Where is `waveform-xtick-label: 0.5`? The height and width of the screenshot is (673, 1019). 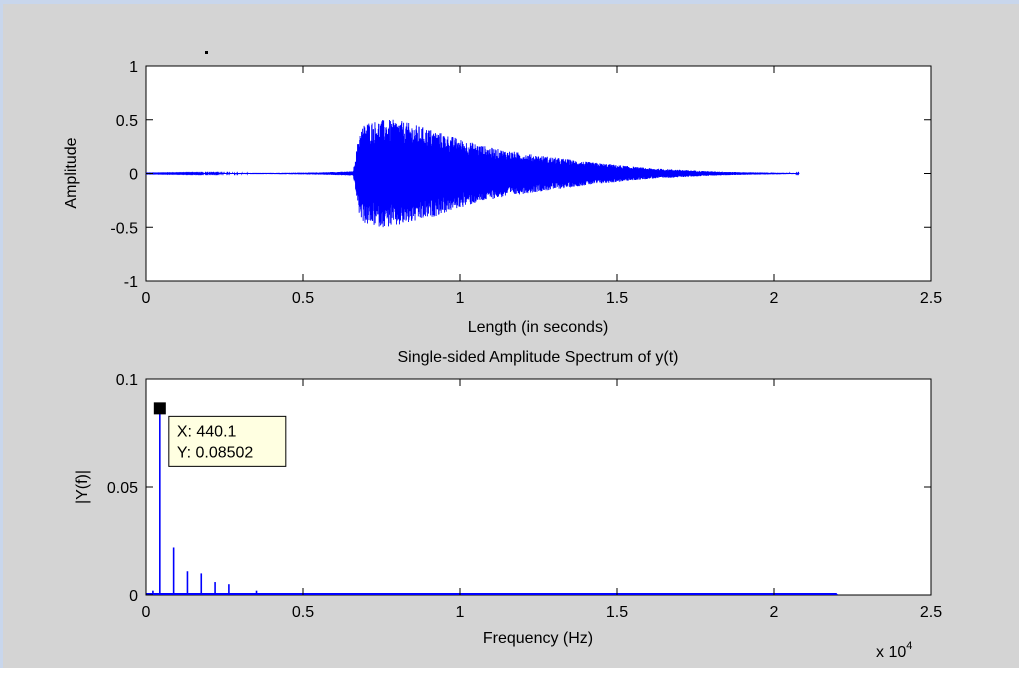
waveform-xtick-label: 0.5 is located at coordinates (303, 298).